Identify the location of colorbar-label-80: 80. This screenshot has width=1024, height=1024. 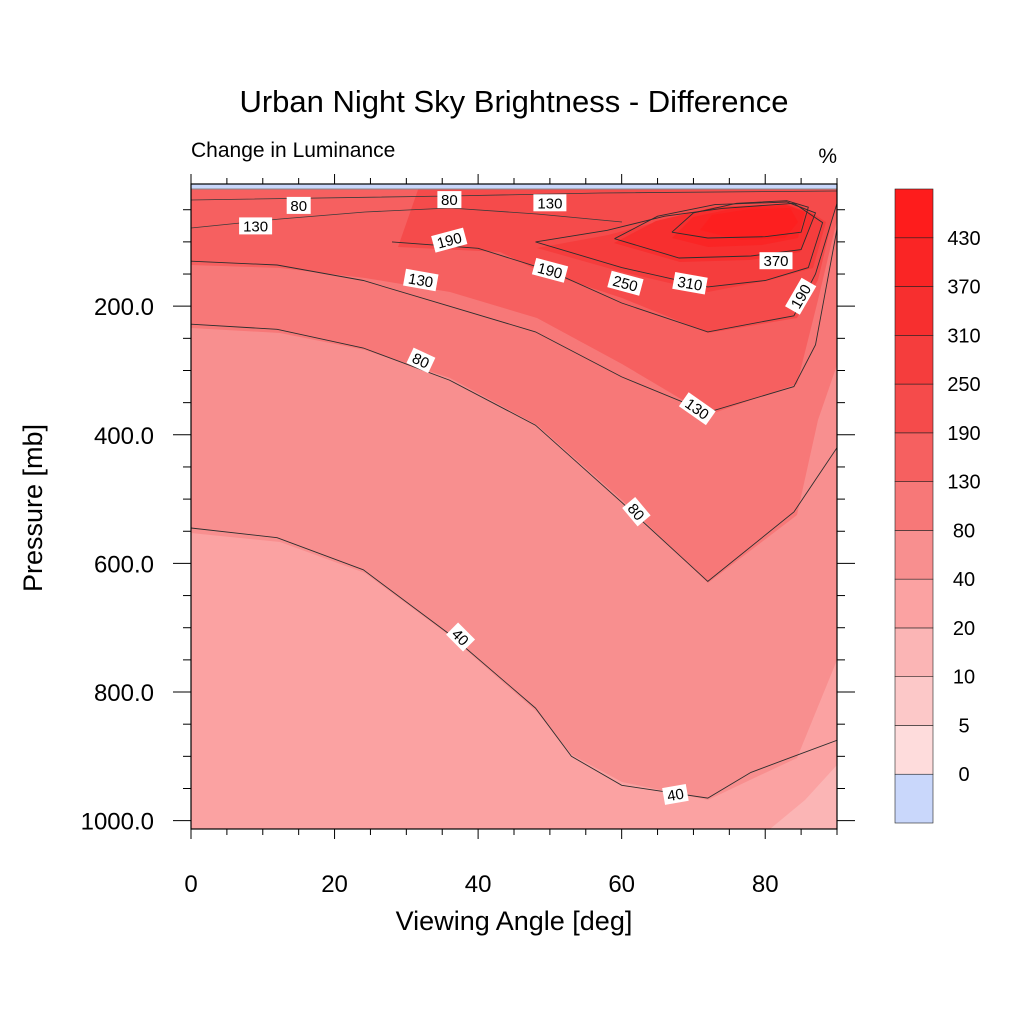
(964, 531).